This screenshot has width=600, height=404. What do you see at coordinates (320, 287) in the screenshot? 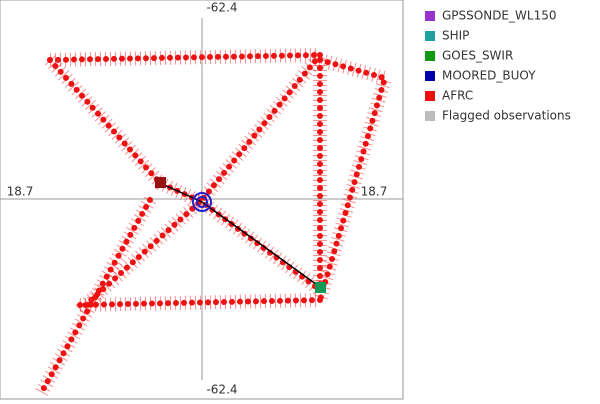
I see `ship-marker` at bounding box center [320, 287].